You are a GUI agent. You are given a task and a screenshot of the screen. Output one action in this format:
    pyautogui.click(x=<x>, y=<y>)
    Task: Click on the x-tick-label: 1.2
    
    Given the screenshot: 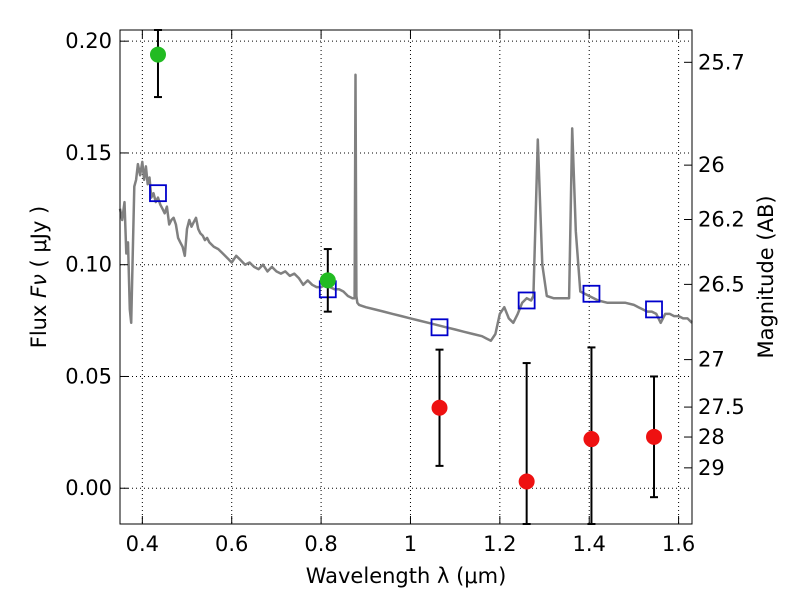 What is the action you would take?
    pyautogui.click(x=499, y=544)
    